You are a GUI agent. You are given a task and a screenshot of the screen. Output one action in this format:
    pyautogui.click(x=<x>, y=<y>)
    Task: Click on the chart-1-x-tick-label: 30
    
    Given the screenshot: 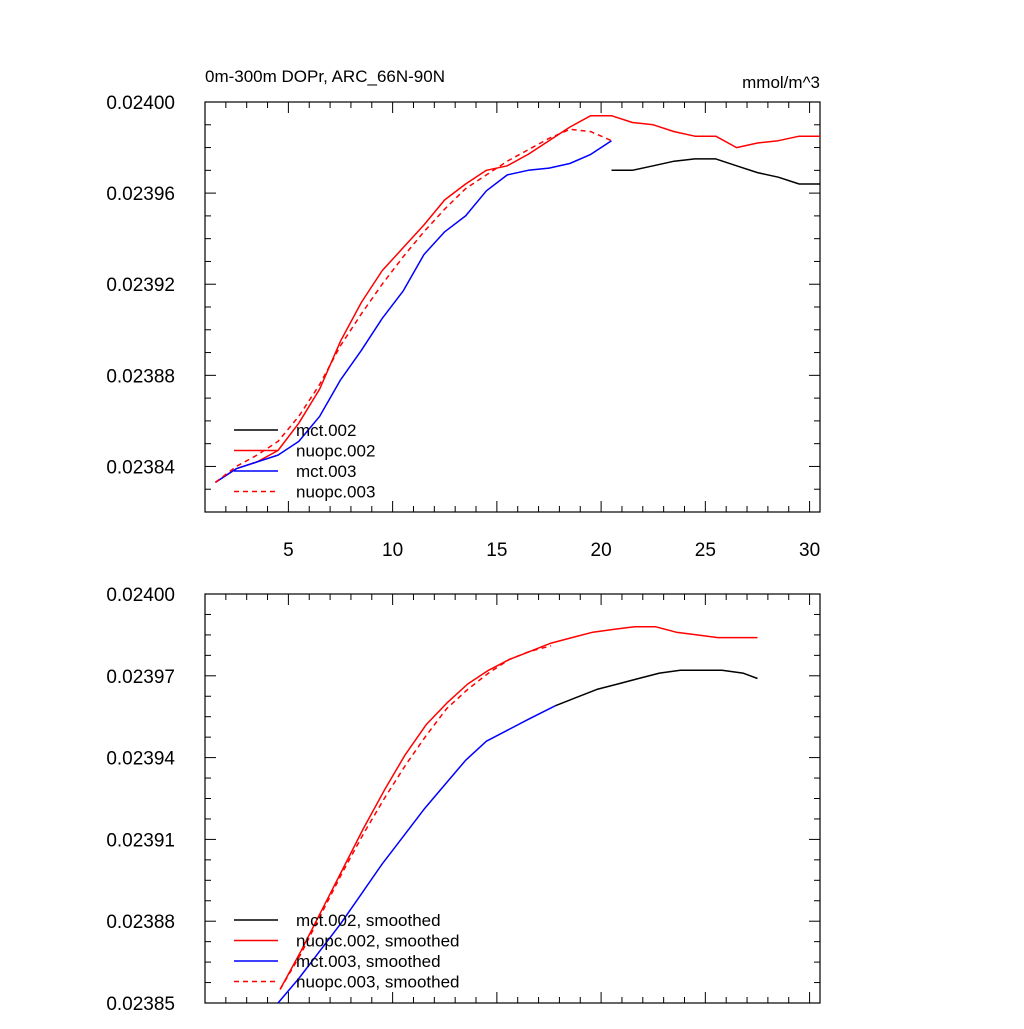 What is the action you would take?
    pyautogui.click(x=809, y=550)
    